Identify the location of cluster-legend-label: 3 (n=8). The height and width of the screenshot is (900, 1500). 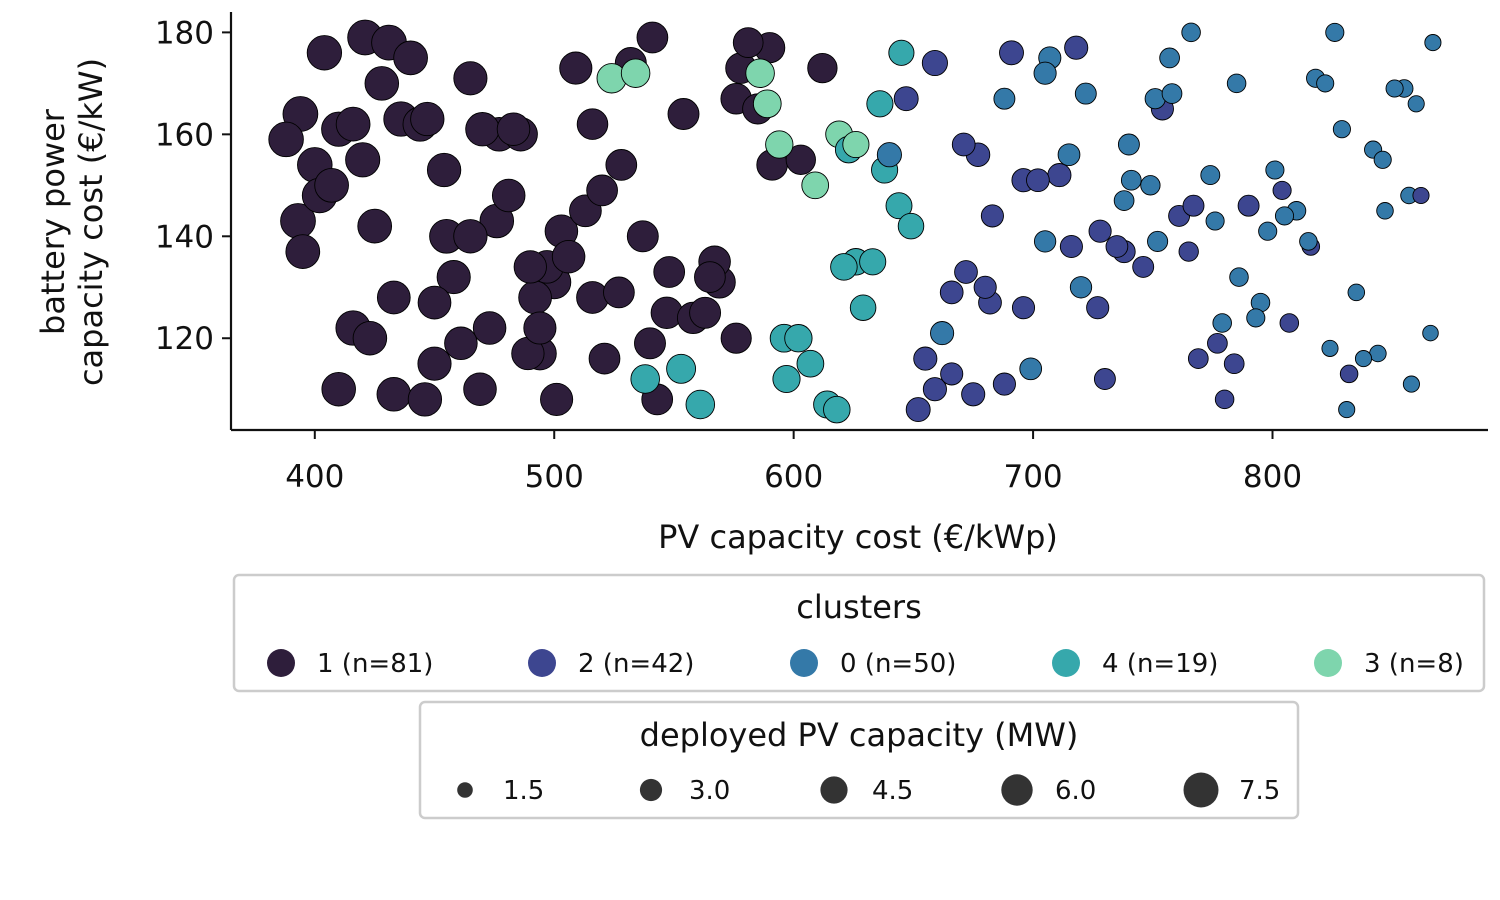
(1414, 664).